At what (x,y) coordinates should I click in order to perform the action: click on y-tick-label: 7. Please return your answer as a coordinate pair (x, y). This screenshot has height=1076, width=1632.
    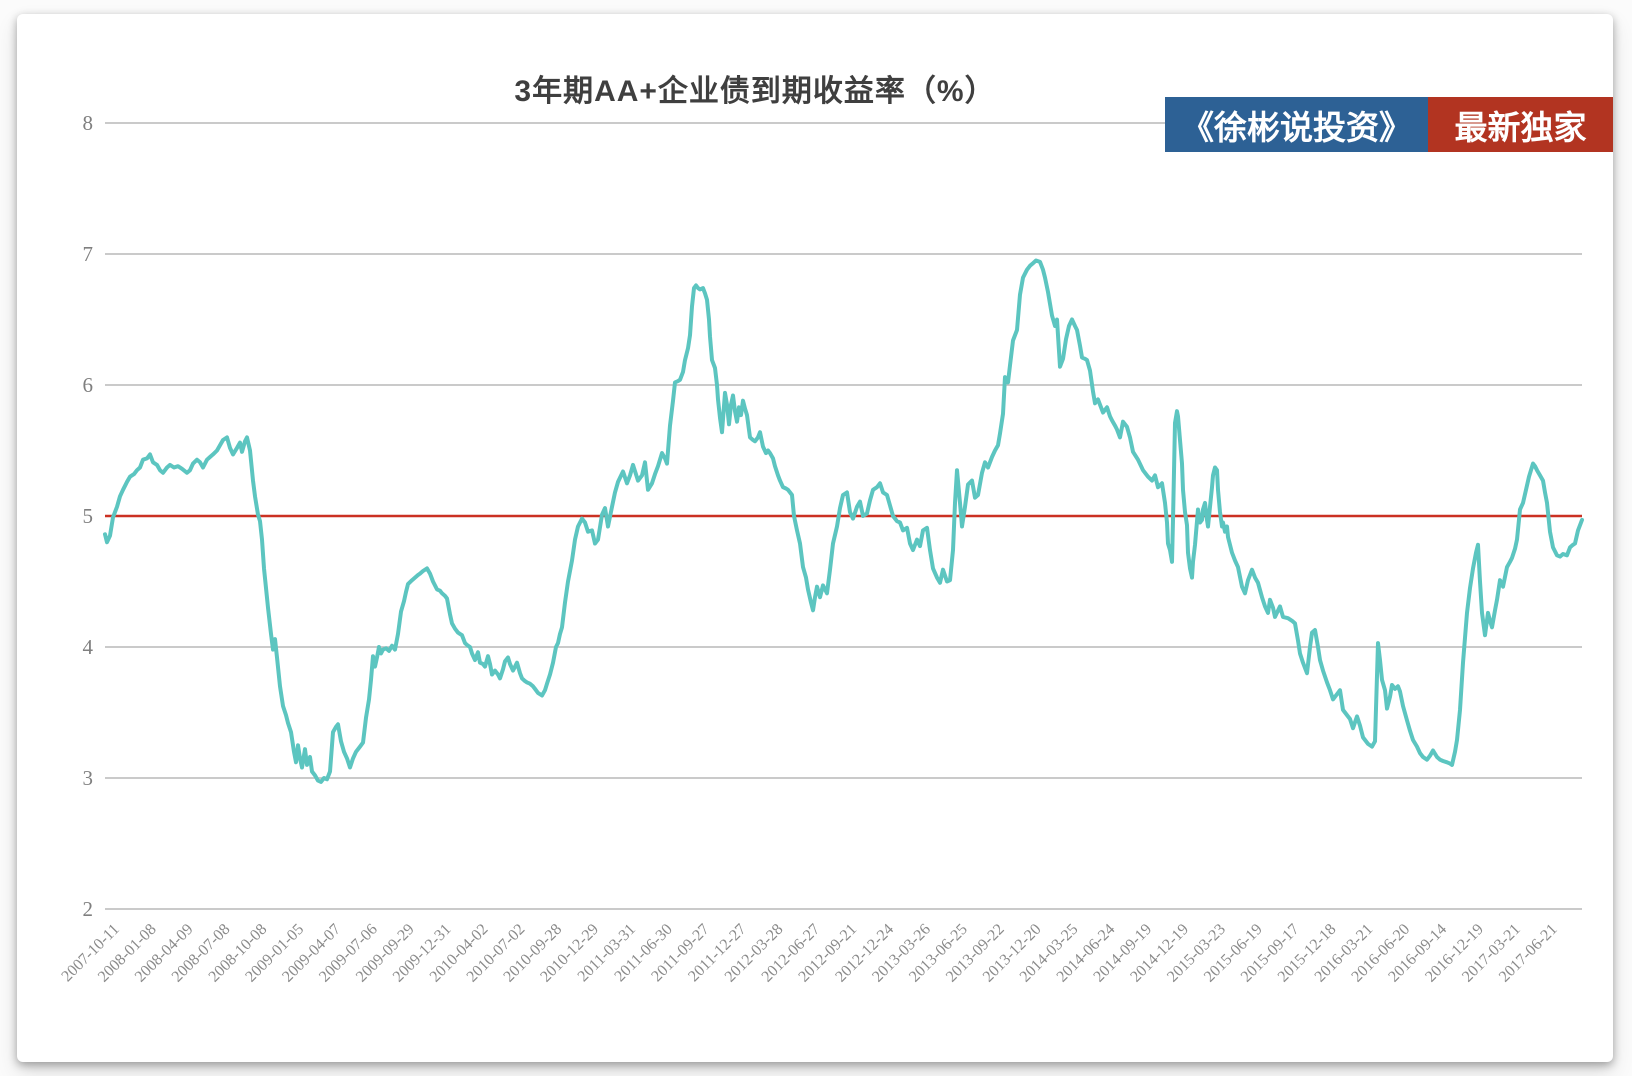
    Looking at the image, I should click on (88, 254).